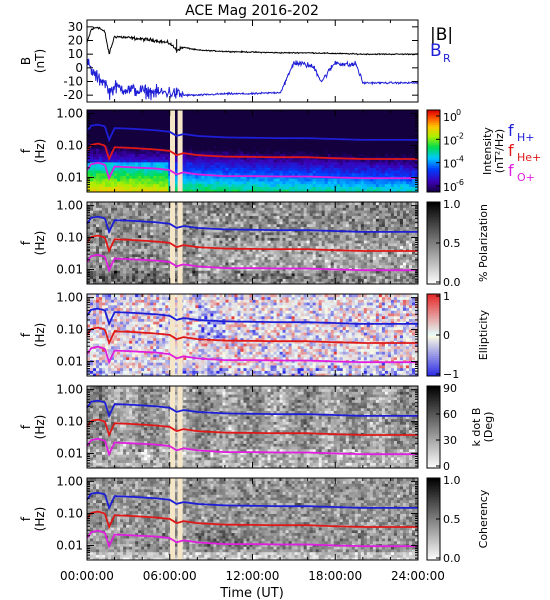 Image resolution: width=550 pixels, height=600 pixels. I want to click on gyro-line-h, so click(252, 133).